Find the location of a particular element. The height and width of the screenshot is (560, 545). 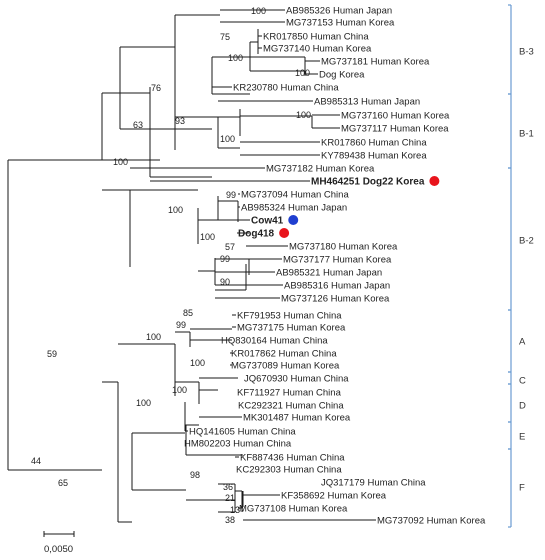

clade-label: F is located at coordinates (522, 488).